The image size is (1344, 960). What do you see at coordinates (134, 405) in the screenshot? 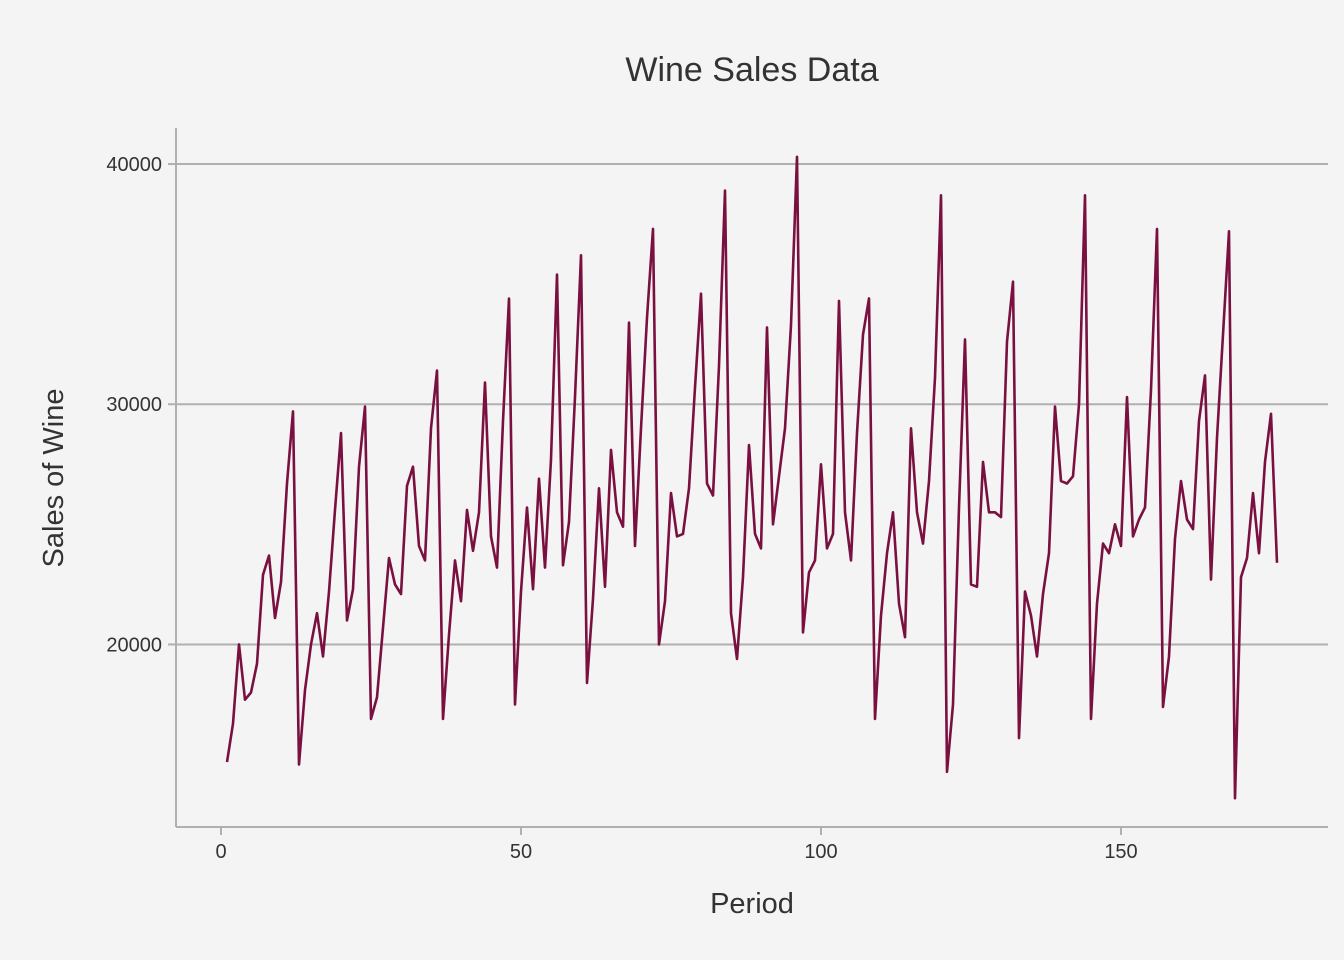
I see `y-tick-label: 30000` at bounding box center [134, 405].